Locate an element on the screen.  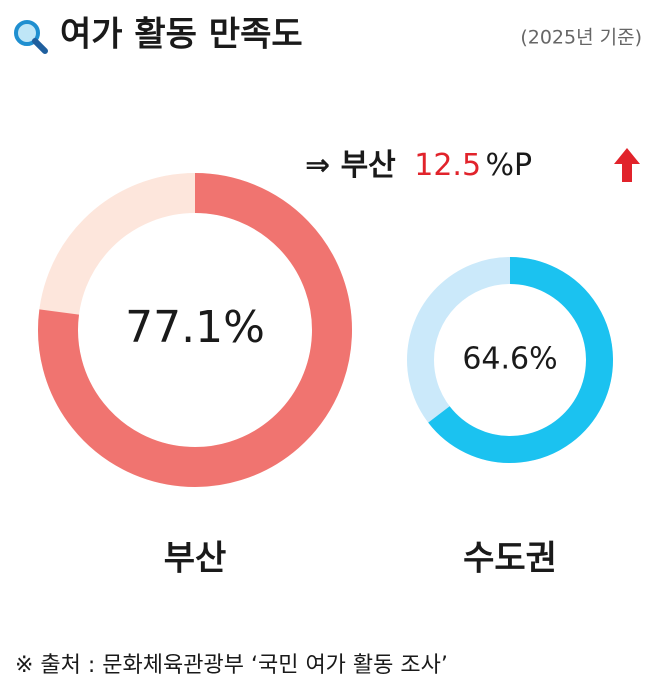
annotation-prefix: ⇒ 부산 is located at coordinates (350, 165).